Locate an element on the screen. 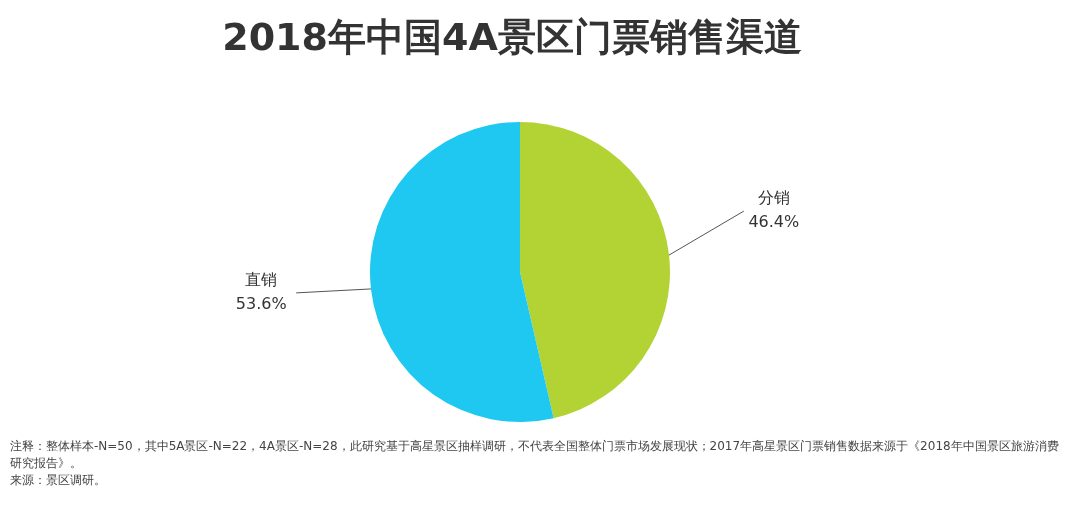  source-note: 来源：景区调研。 is located at coordinates (58, 480).